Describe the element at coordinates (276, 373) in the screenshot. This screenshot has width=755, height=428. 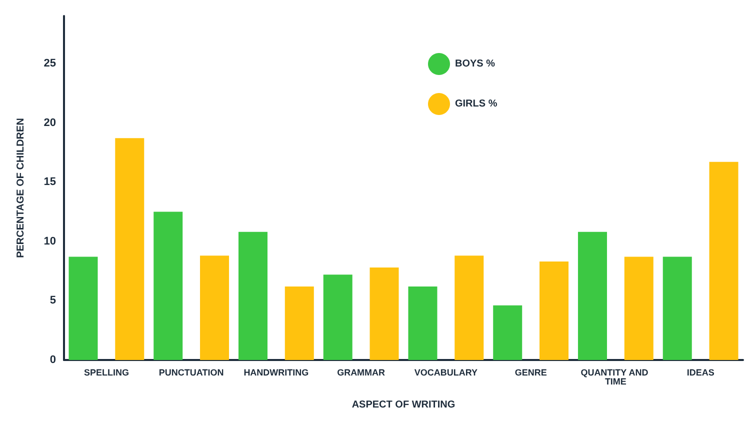
I see `x-tick-label: HANDWRITING` at that location.